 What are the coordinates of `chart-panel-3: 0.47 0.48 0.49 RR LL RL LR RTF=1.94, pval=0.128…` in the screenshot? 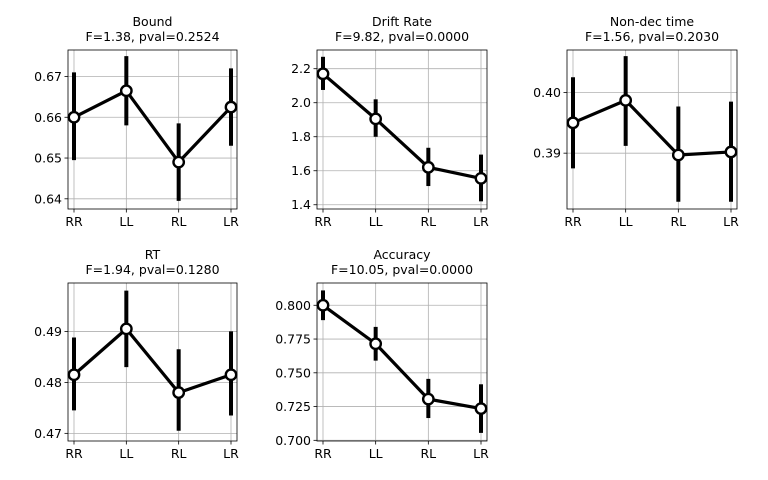 It's located at (136, 354).